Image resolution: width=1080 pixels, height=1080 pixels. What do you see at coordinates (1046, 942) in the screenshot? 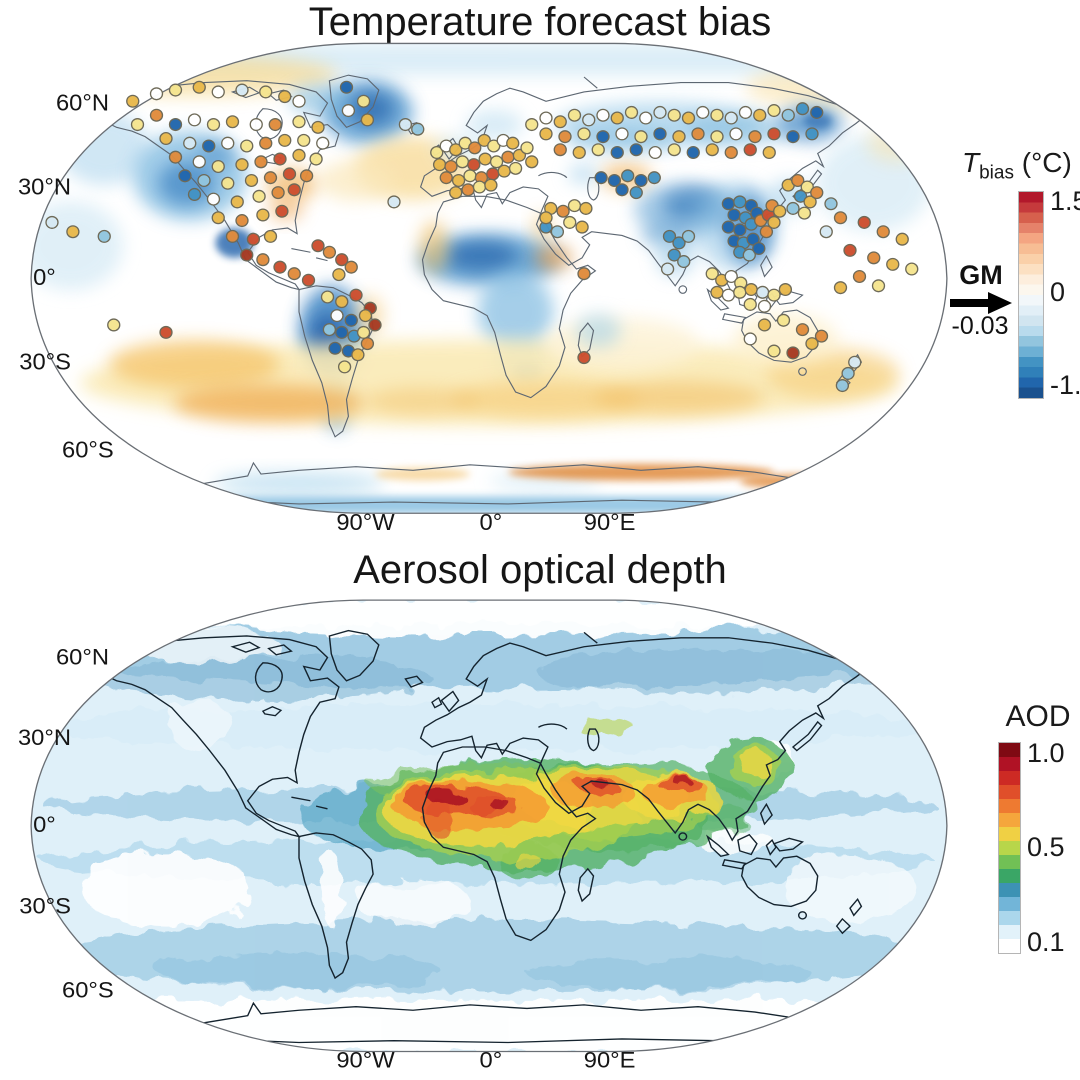
I see `aod-tick-min: 0.1` at bounding box center [1046, 942].